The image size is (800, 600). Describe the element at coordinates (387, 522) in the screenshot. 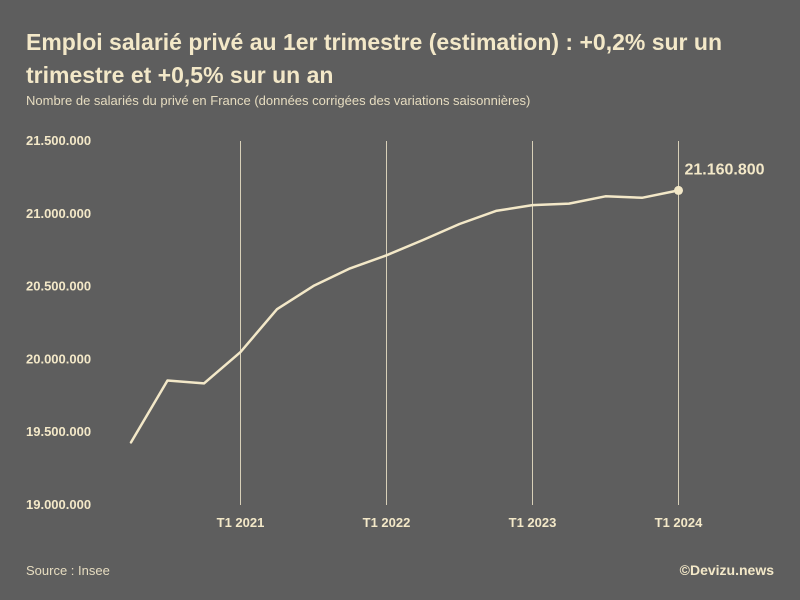

I see `x-tick-label: T1 2022` at that location.